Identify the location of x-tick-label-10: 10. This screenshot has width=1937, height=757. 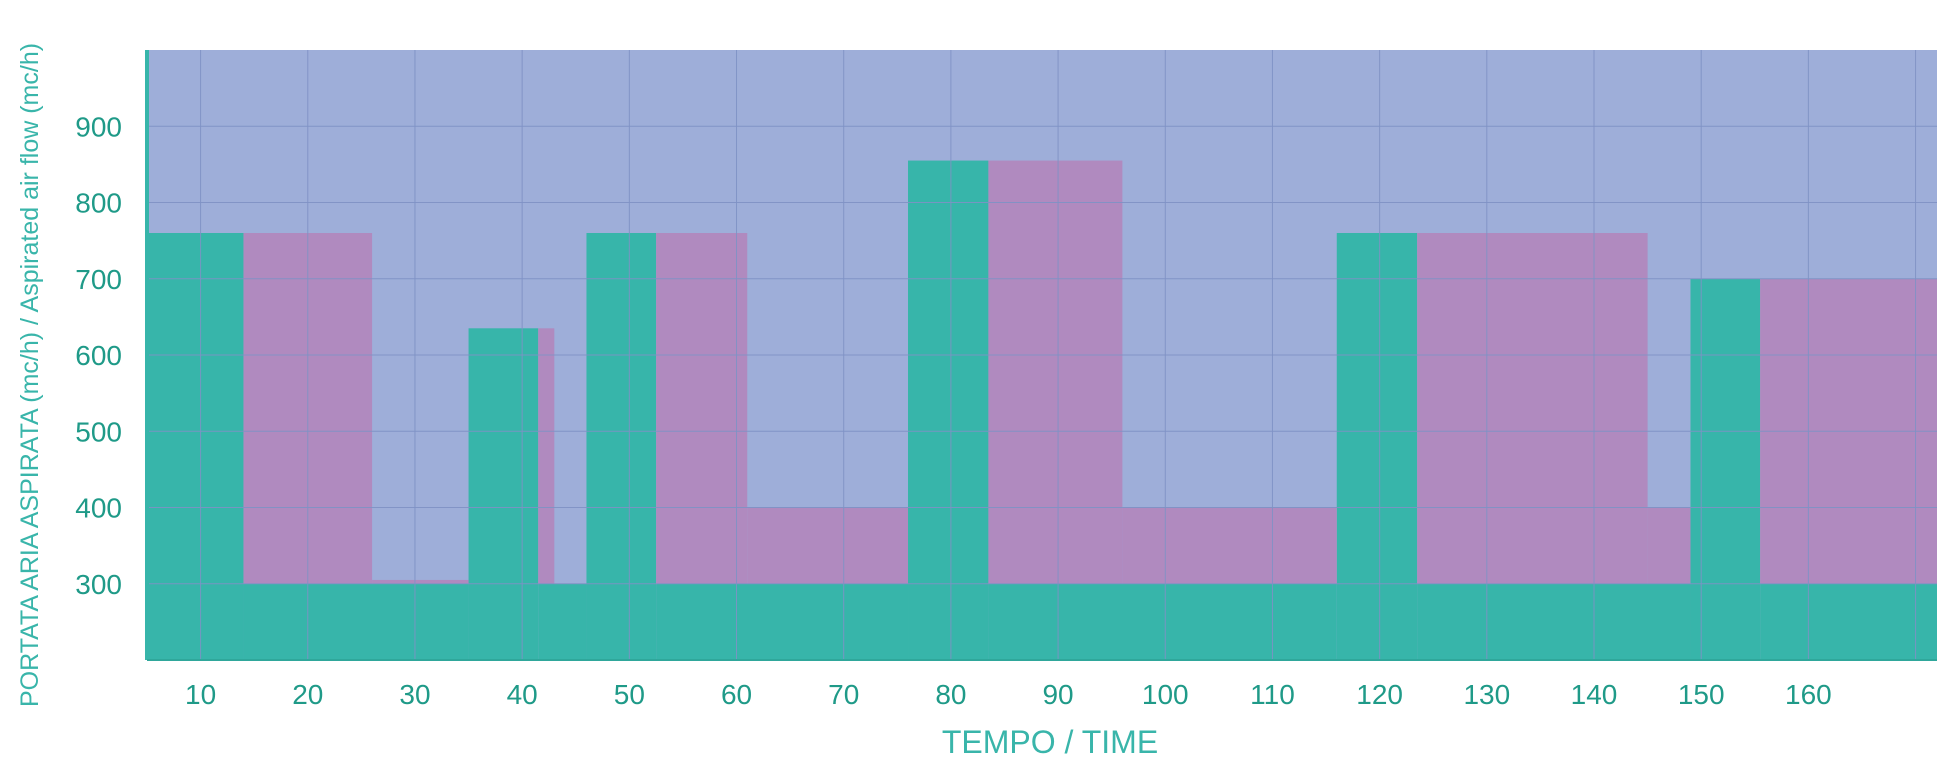
(200, 694).